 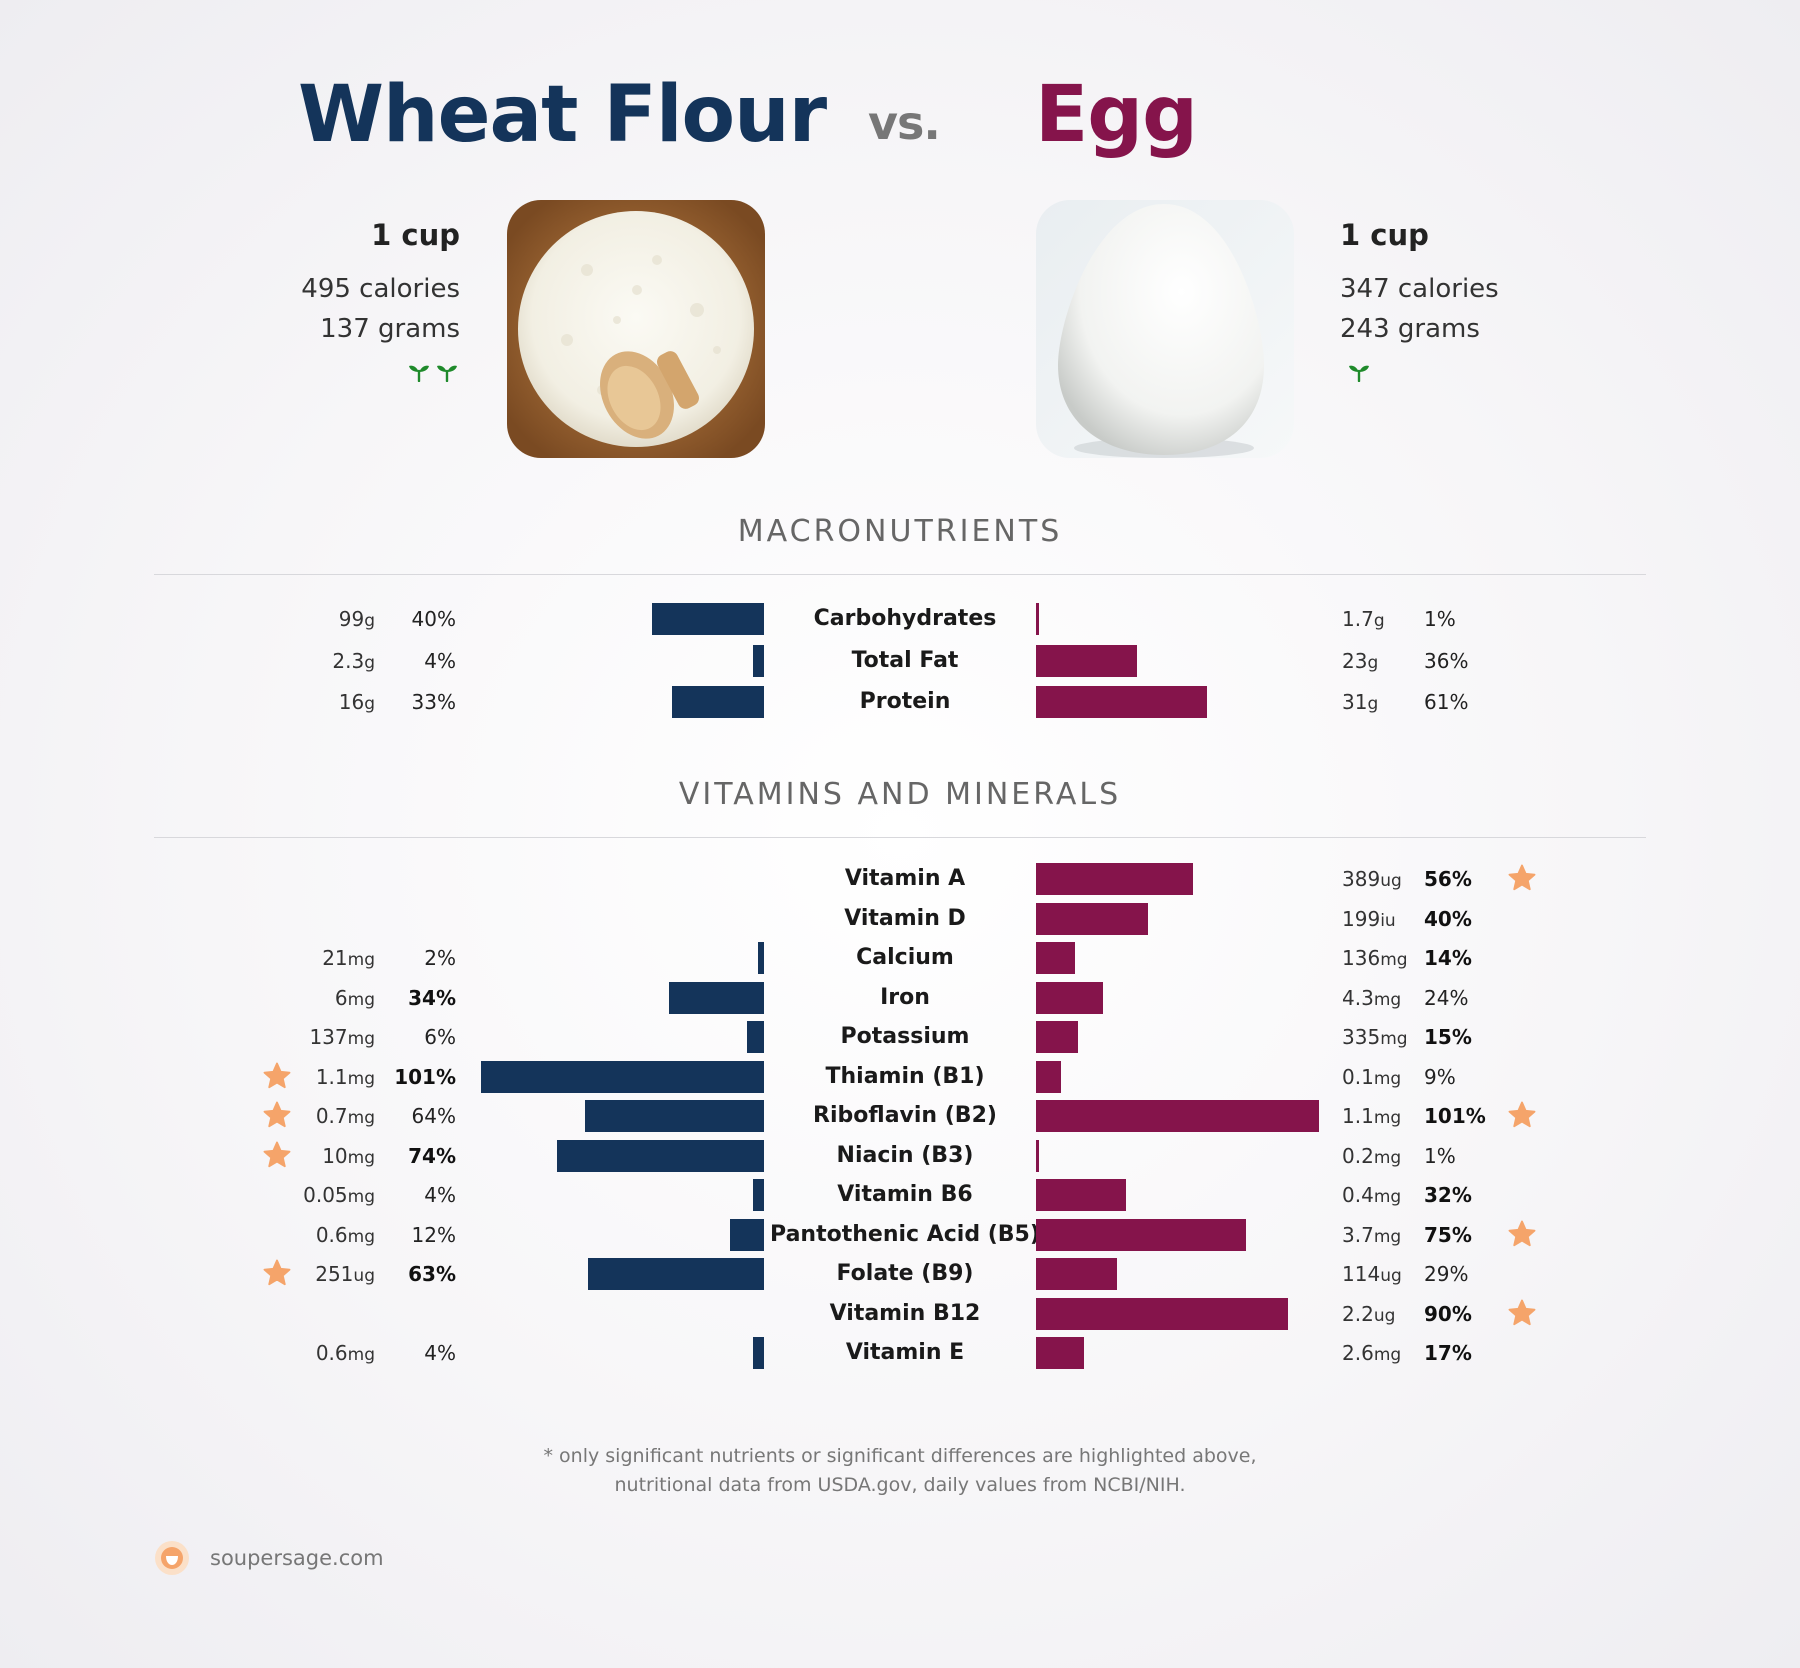 I want to click on left-amount: 21mg, so click(x=348, y=959).